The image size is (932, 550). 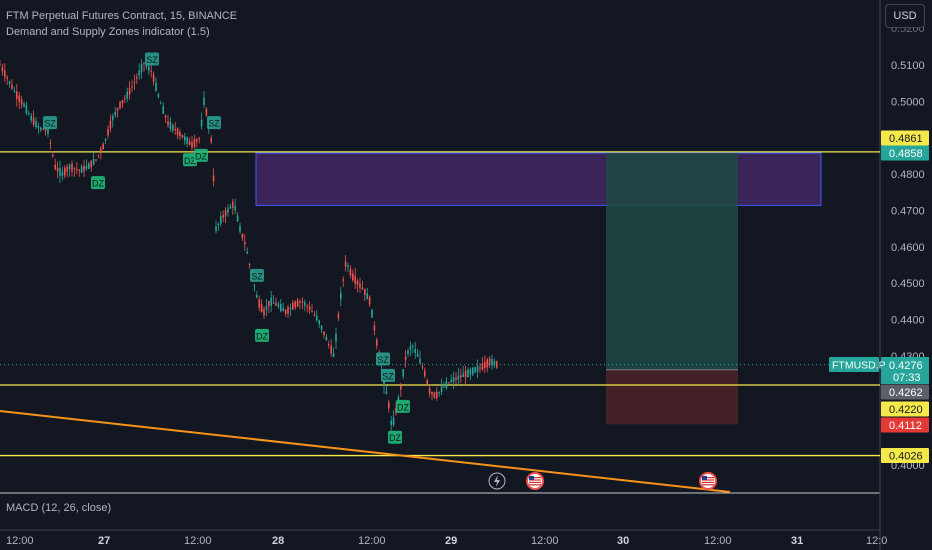 I want to click on zone-label-text: DZ, so click(x=98, y=184).